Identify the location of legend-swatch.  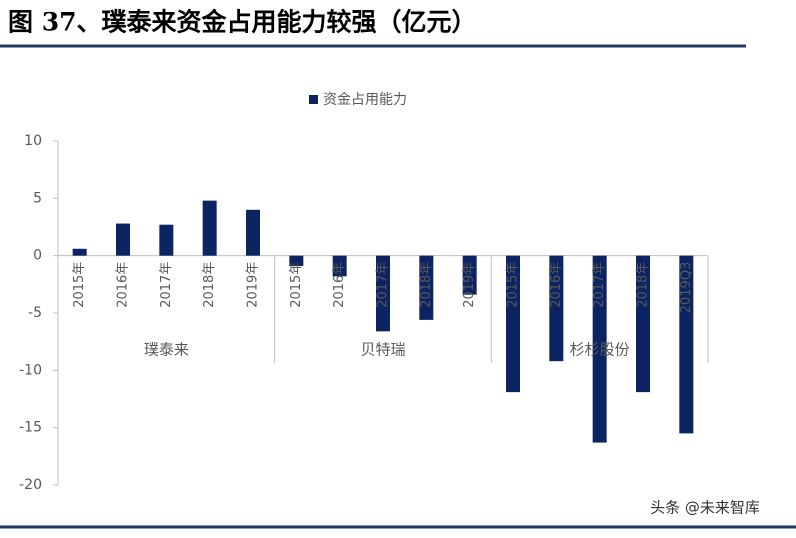
(313, 99).